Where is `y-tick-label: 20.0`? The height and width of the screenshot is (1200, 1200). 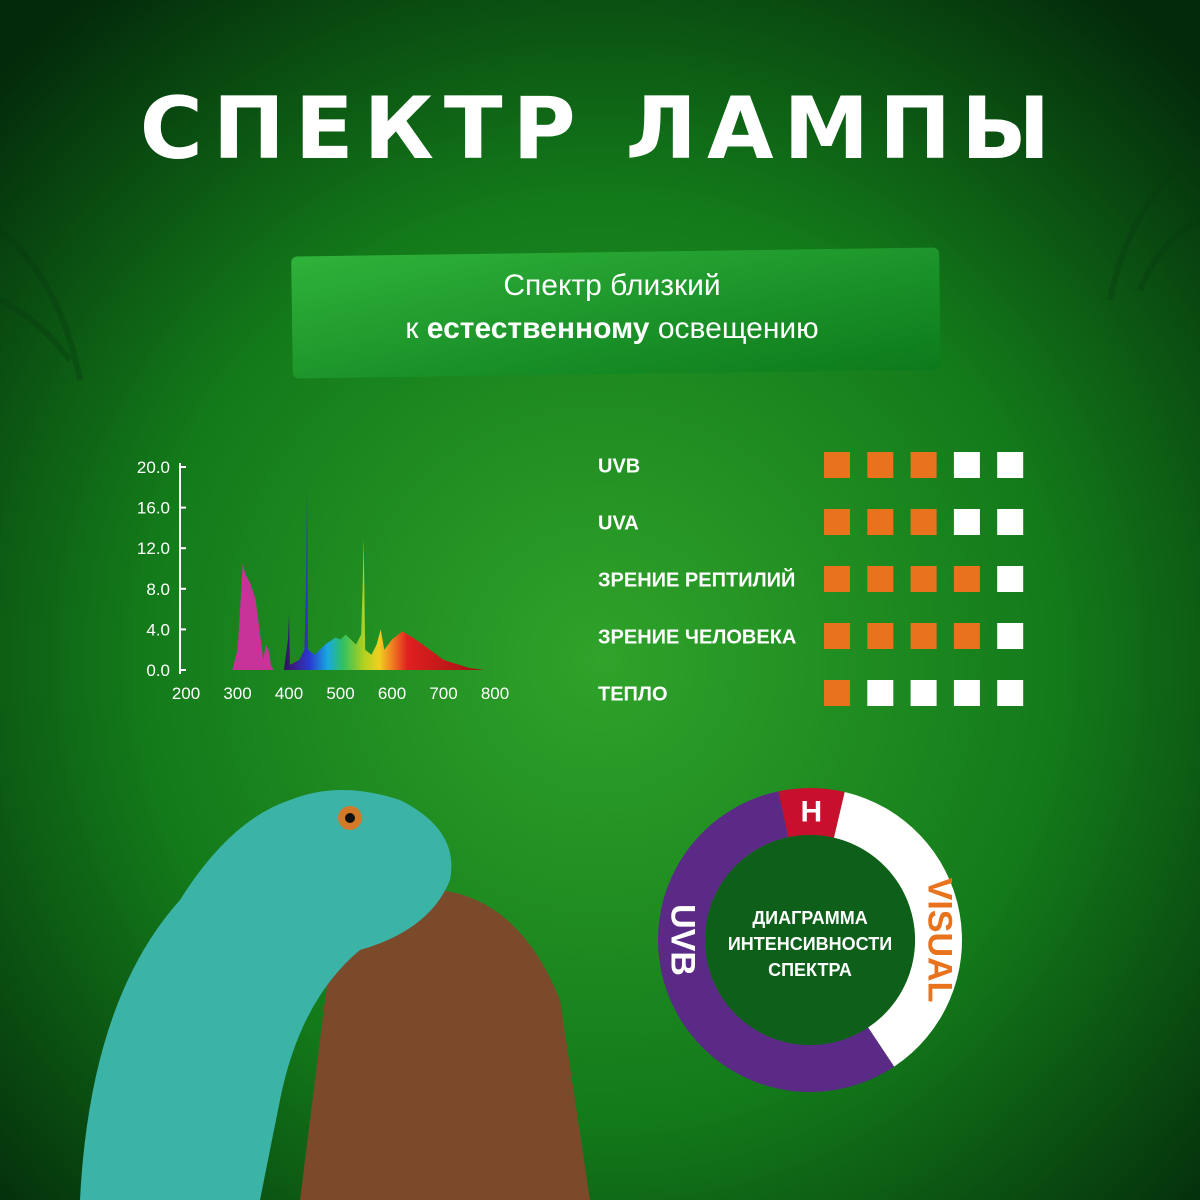 y-tick-label: 20.0 is located at coordinates (153, 467).